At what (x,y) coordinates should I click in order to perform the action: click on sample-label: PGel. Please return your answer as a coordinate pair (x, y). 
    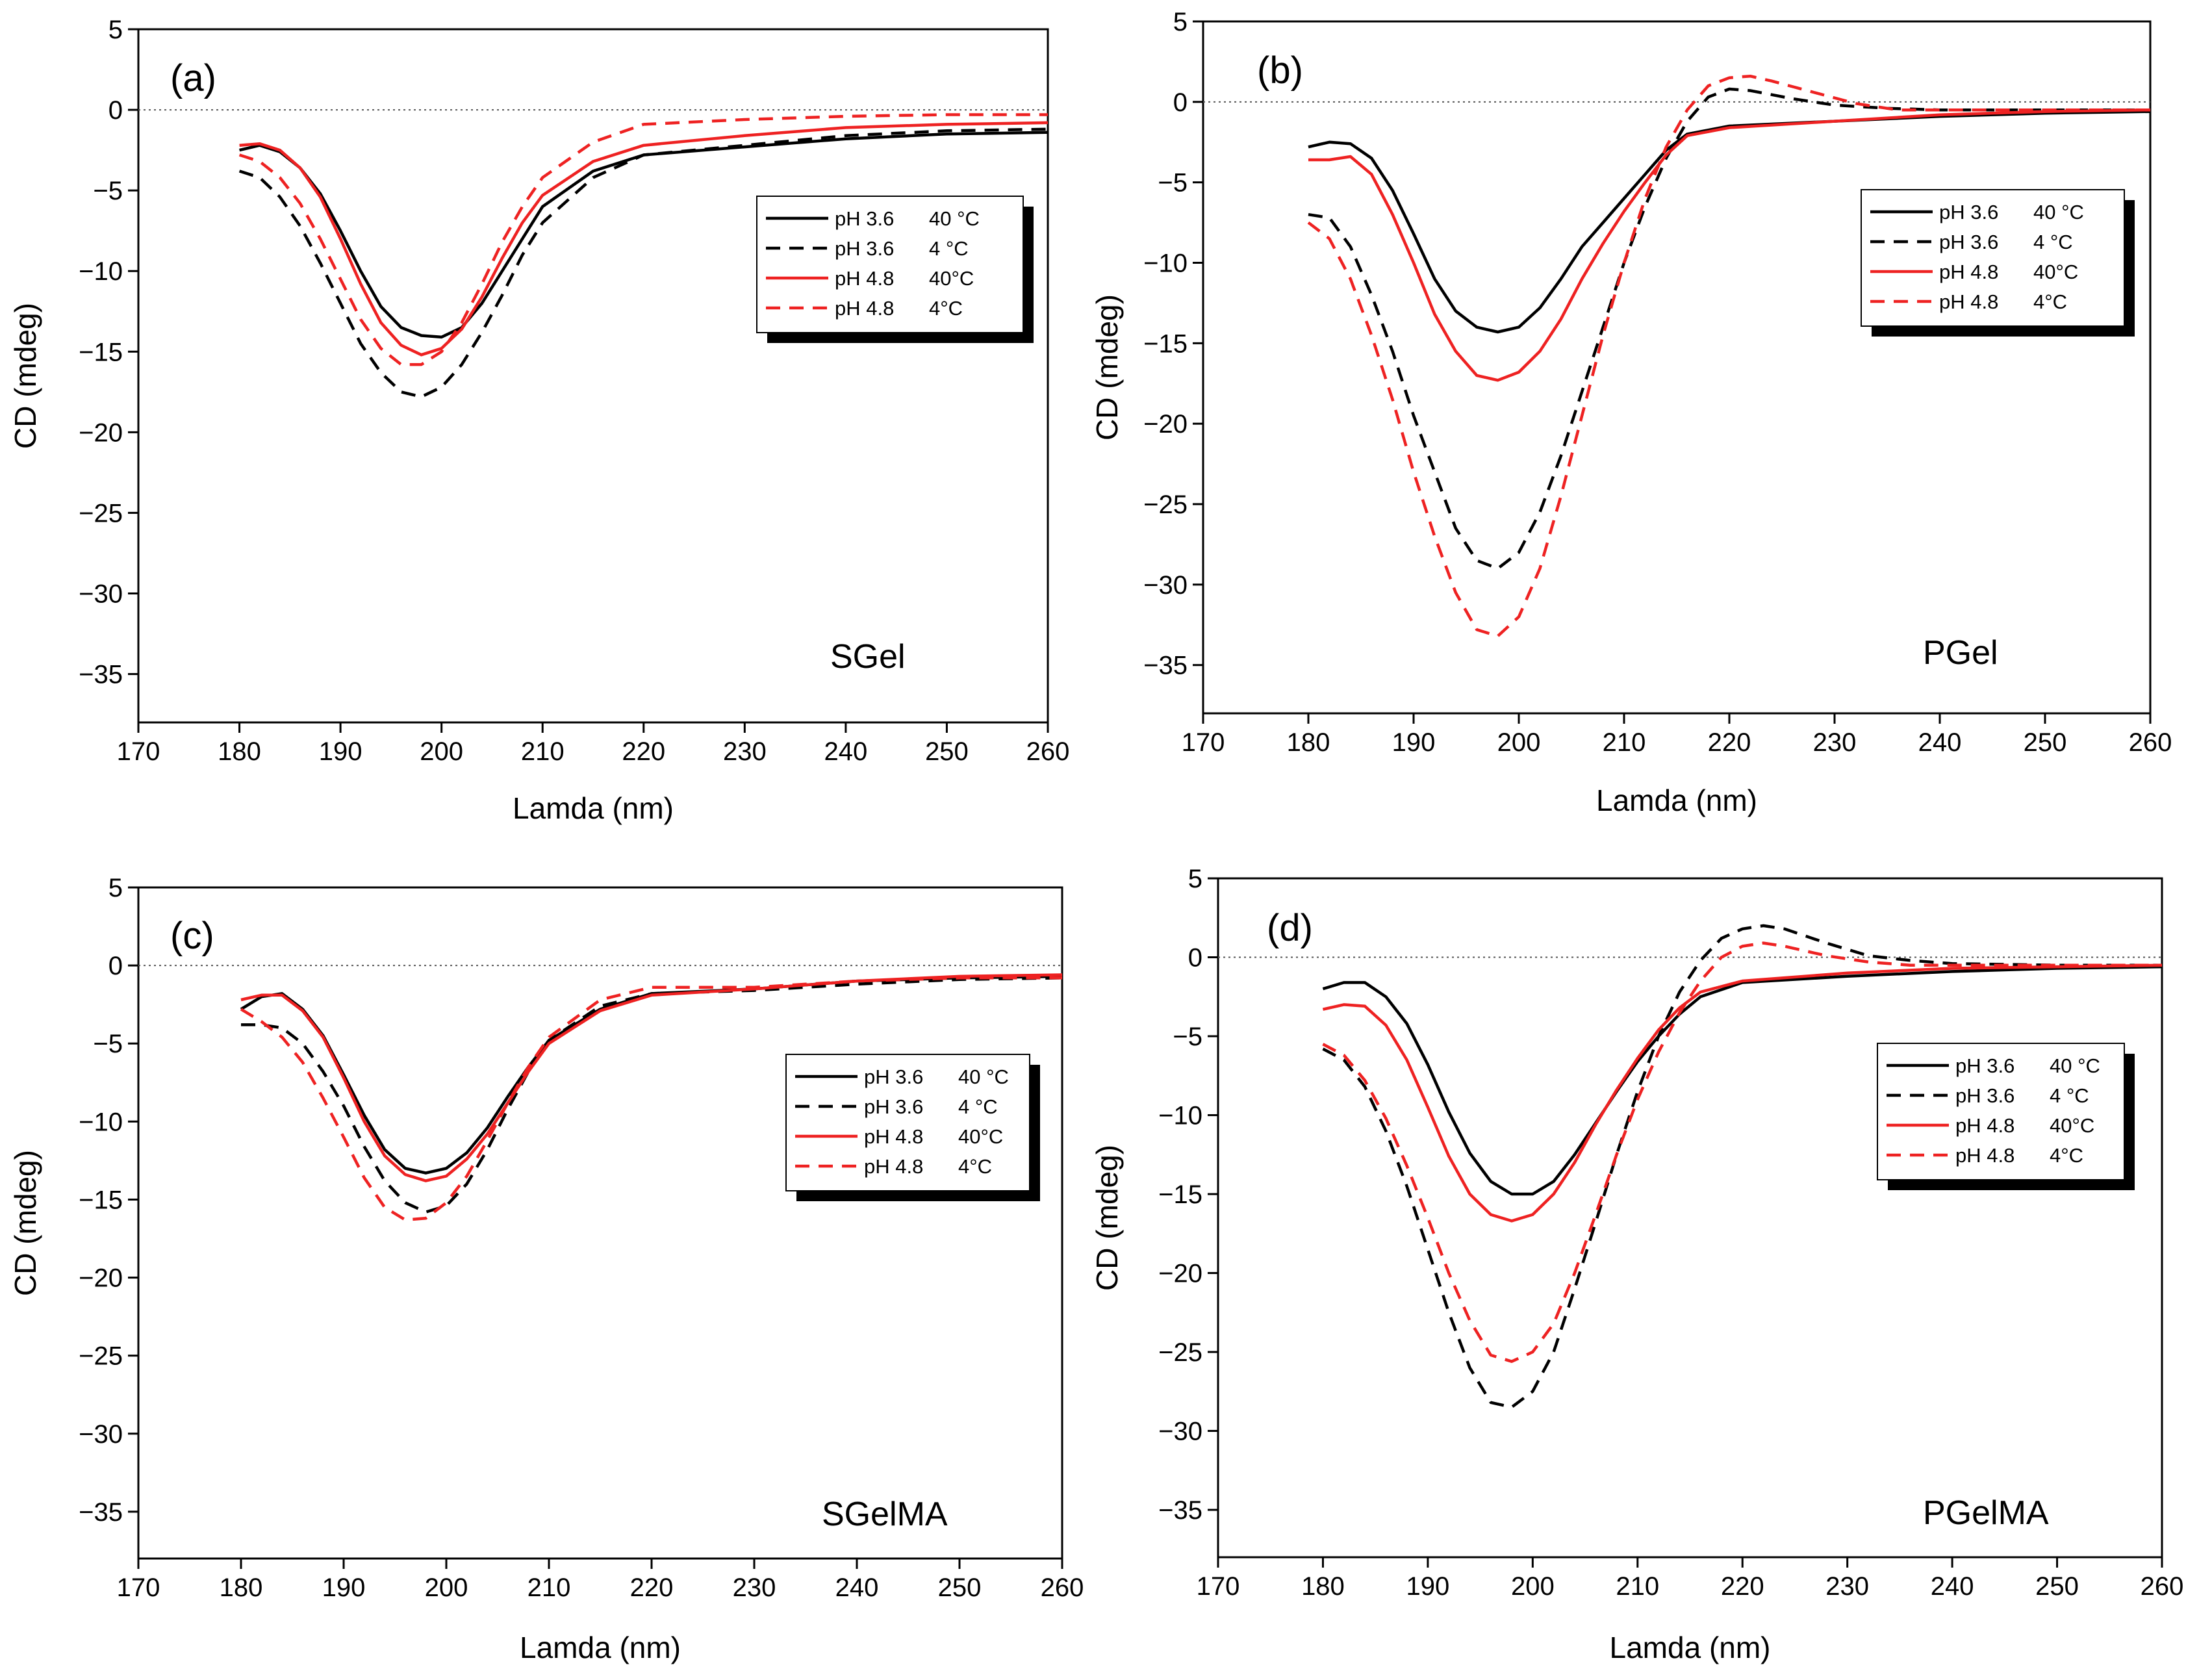
    Looking at the image, I should click on (1961, 653).